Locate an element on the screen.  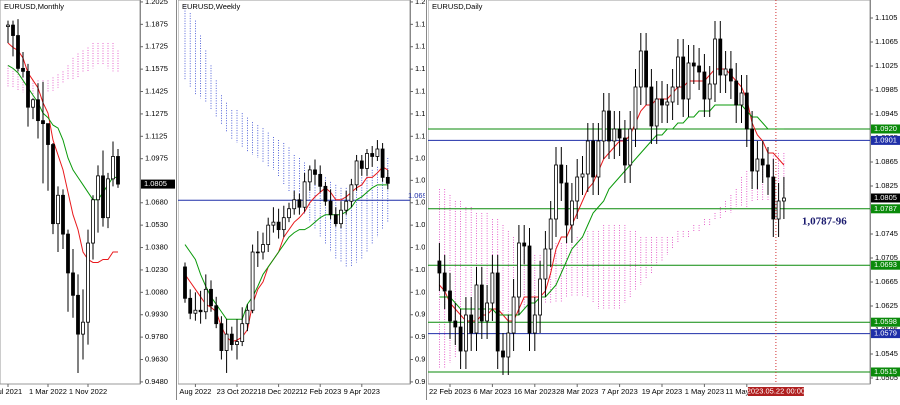
chart-title: EURUSD,Daily is located at coordinates (457, 6).